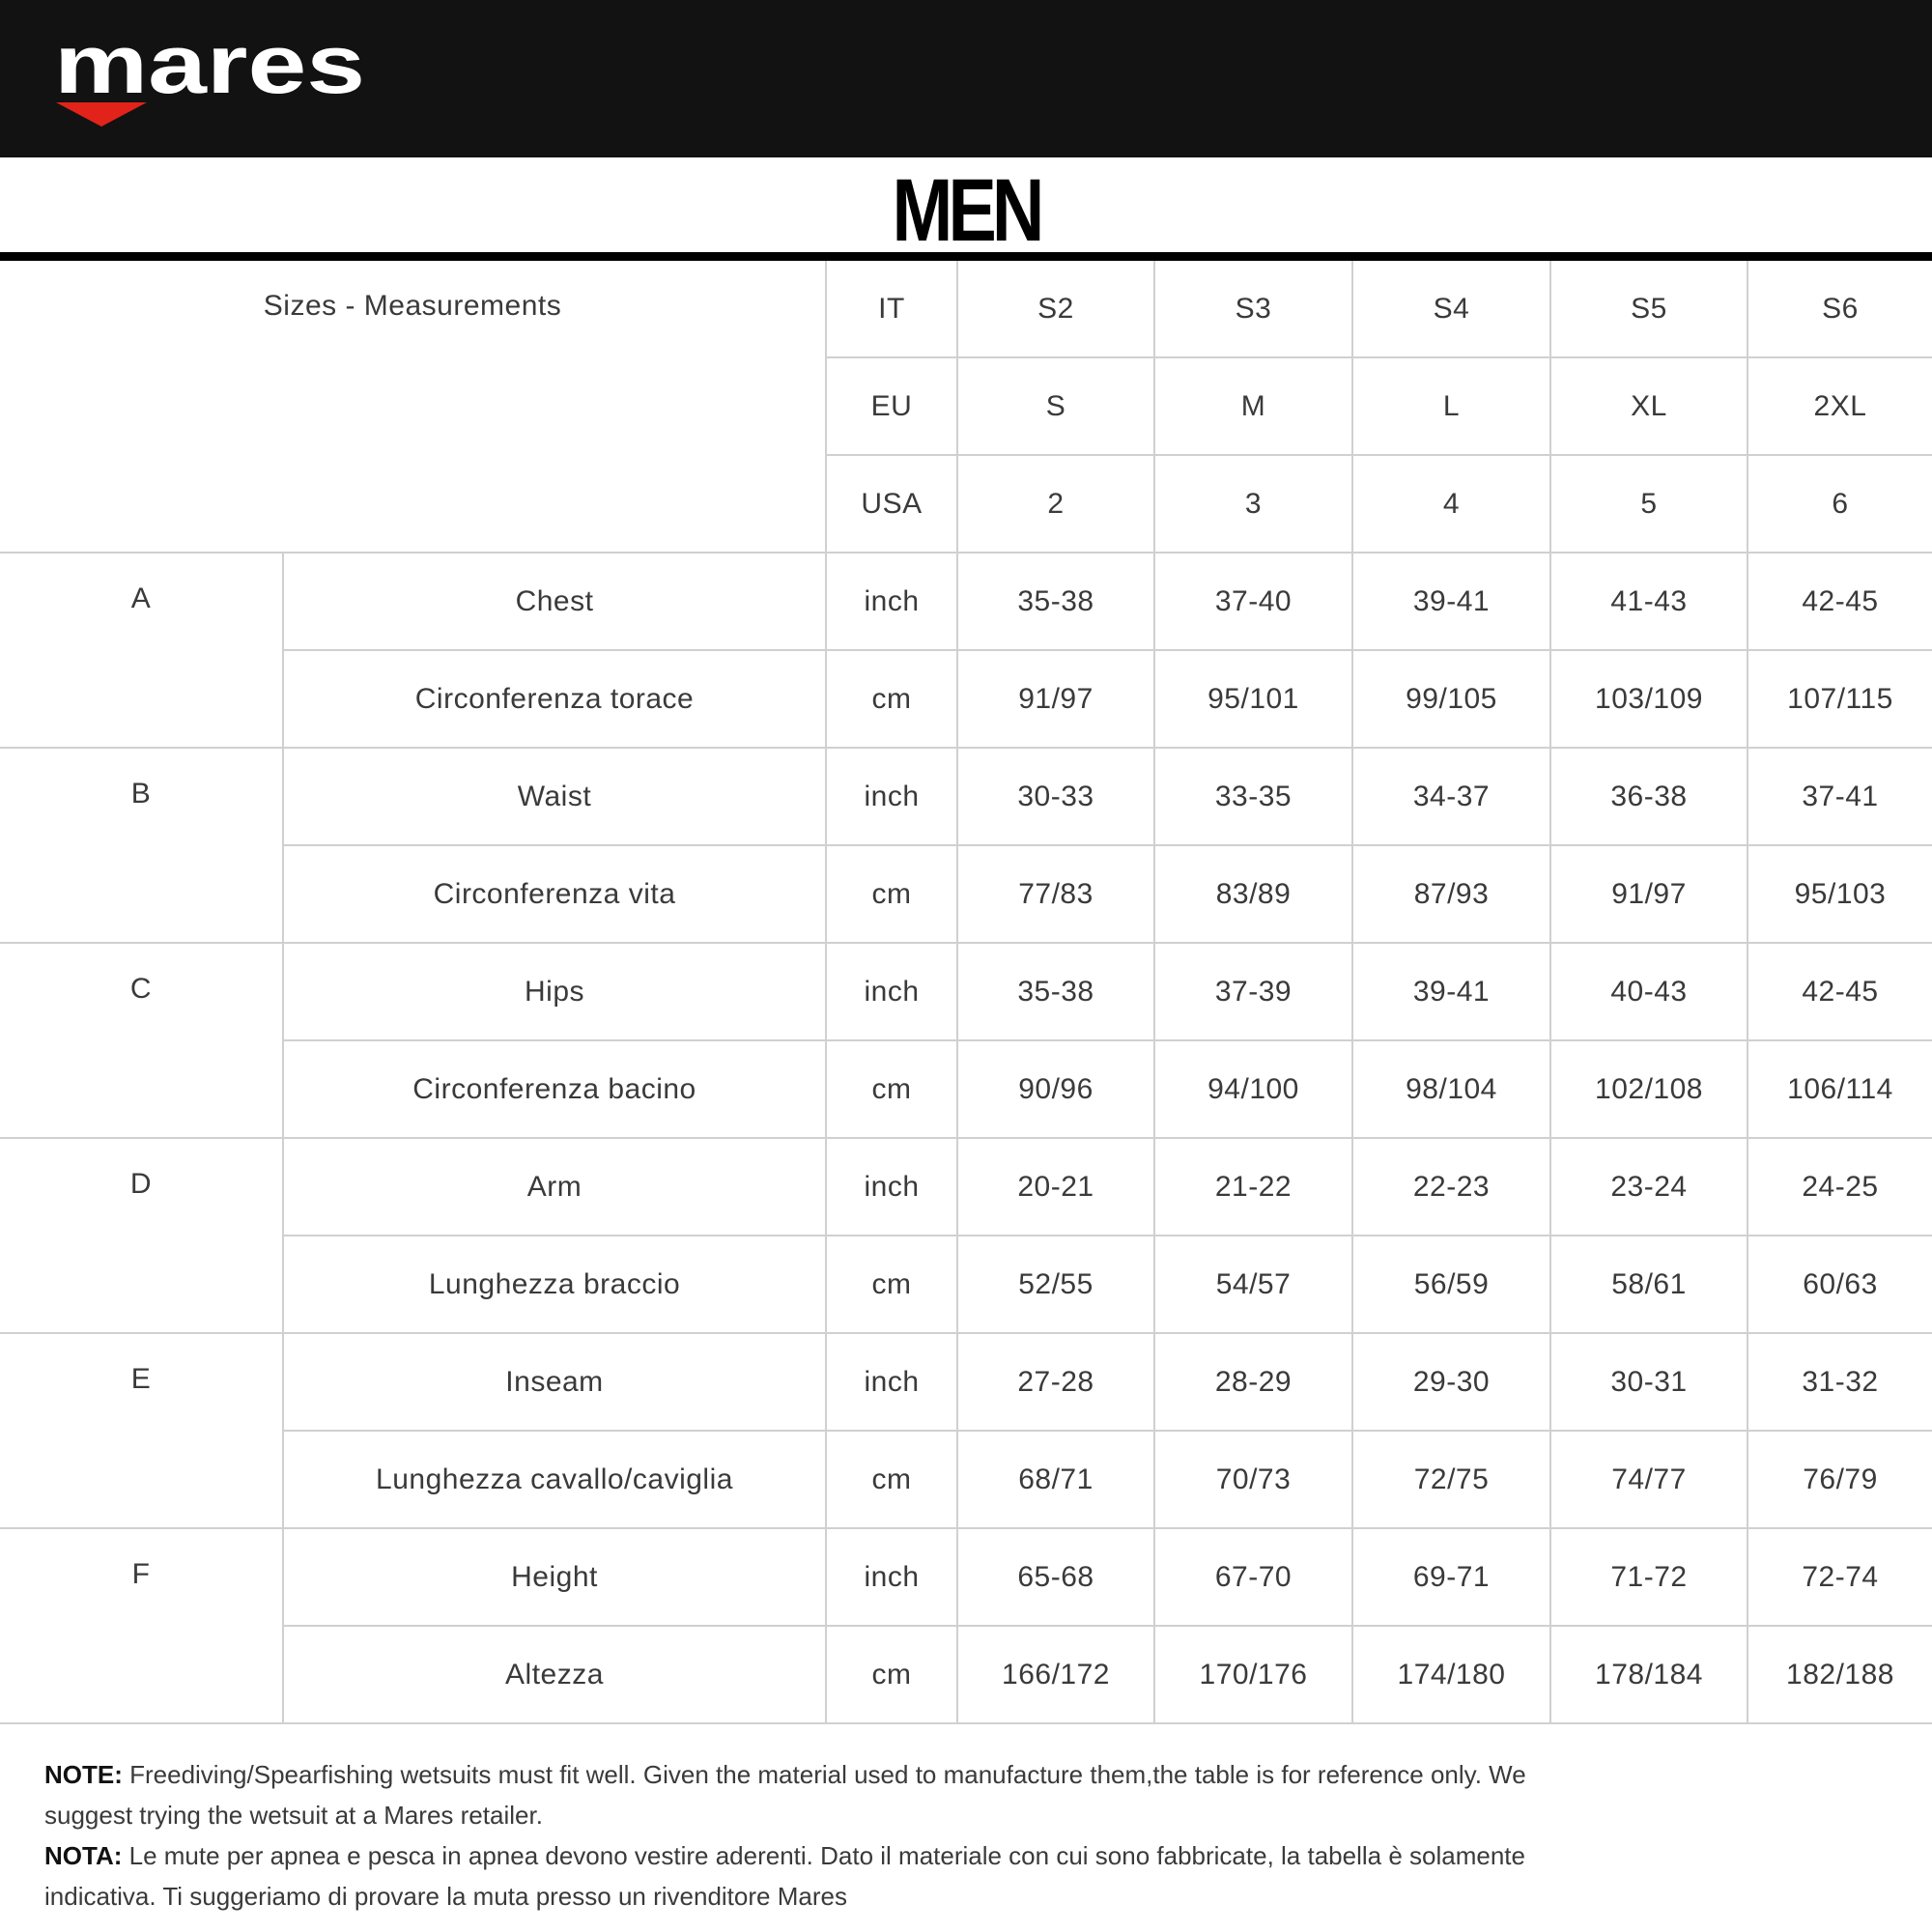 This screenshot has width=1932, height=1932. I want to click on value-cell: 182/188, so click(1839, 1674).